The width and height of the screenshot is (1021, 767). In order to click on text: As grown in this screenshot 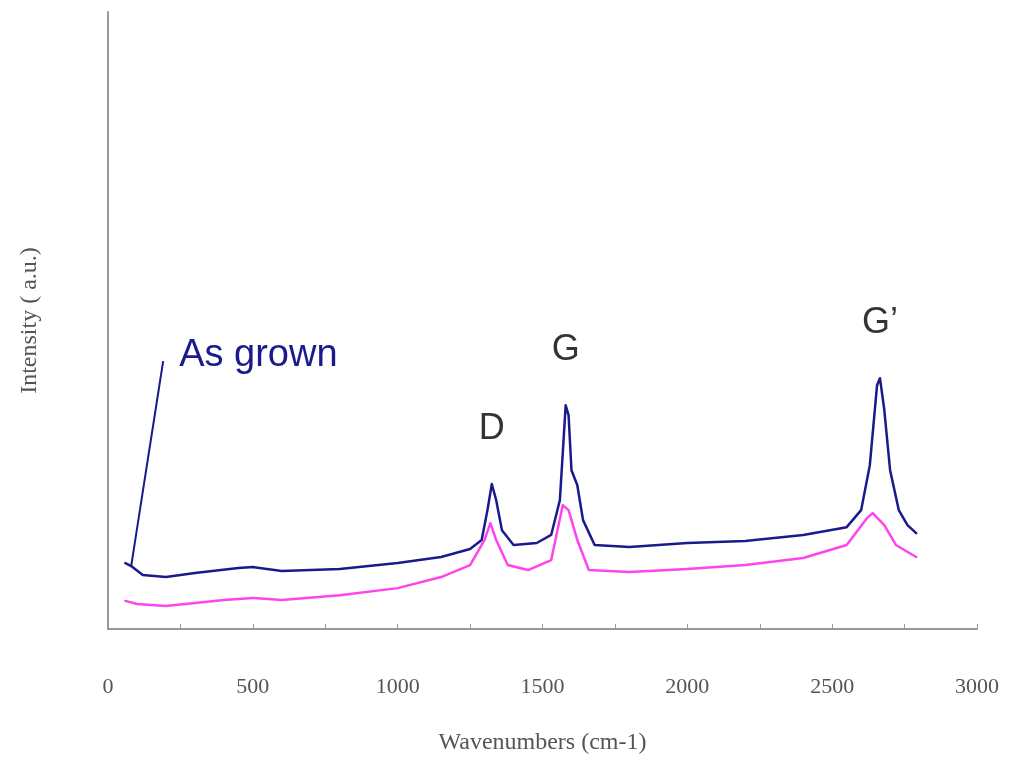, I will do `click(258, 353)`.